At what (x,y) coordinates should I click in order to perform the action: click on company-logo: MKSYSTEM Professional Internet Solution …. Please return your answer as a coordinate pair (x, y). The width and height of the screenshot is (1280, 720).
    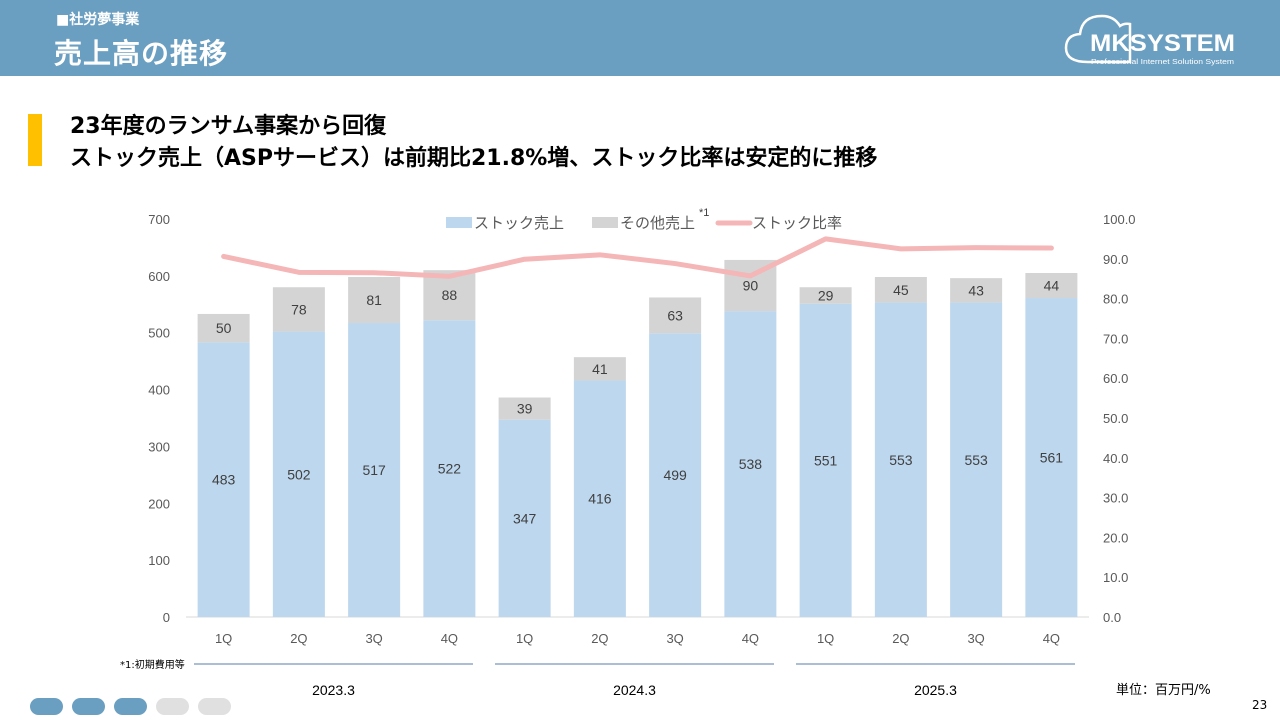
    Looking at the image, I should click on (1149, 40).